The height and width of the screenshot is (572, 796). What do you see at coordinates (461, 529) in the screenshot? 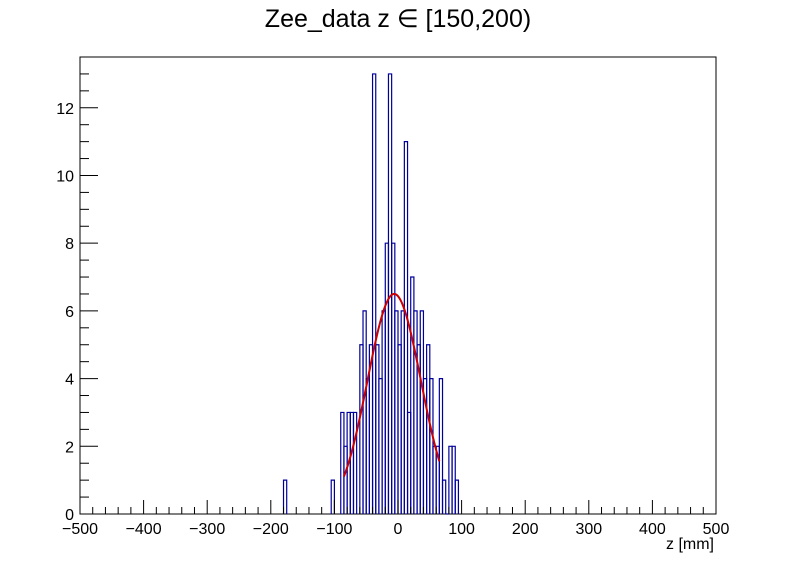
I see `x-tick-label: 100` at bounding box center [461, 529].